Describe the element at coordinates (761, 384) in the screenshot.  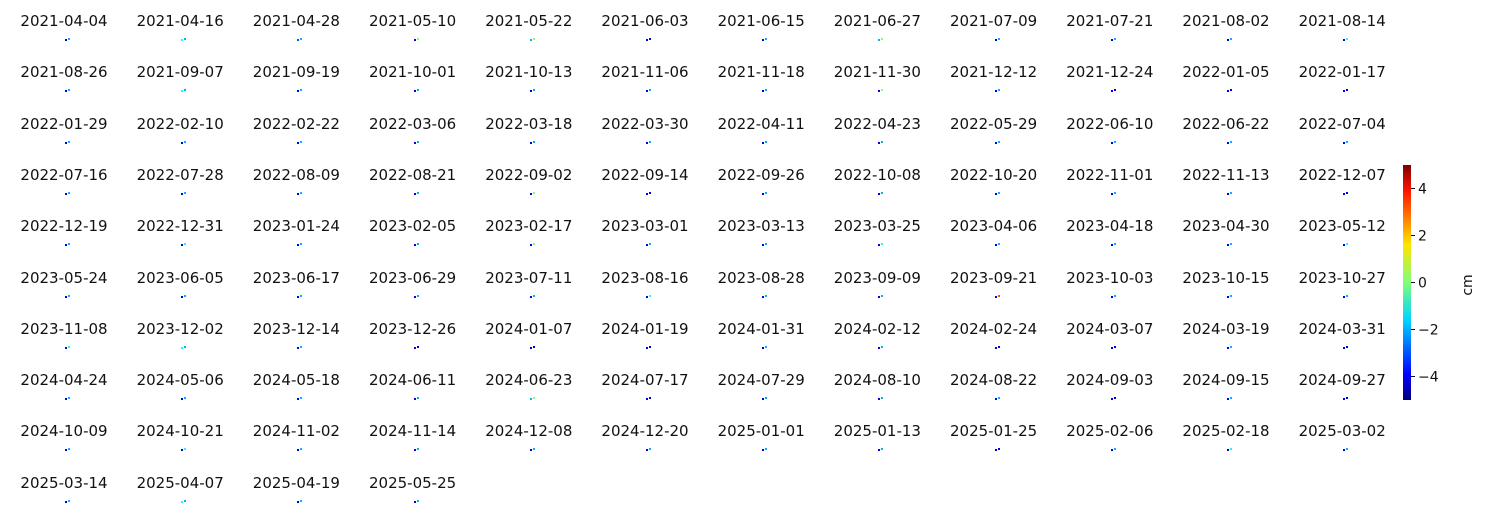
I see `panel: 2024-07-29` at that location.